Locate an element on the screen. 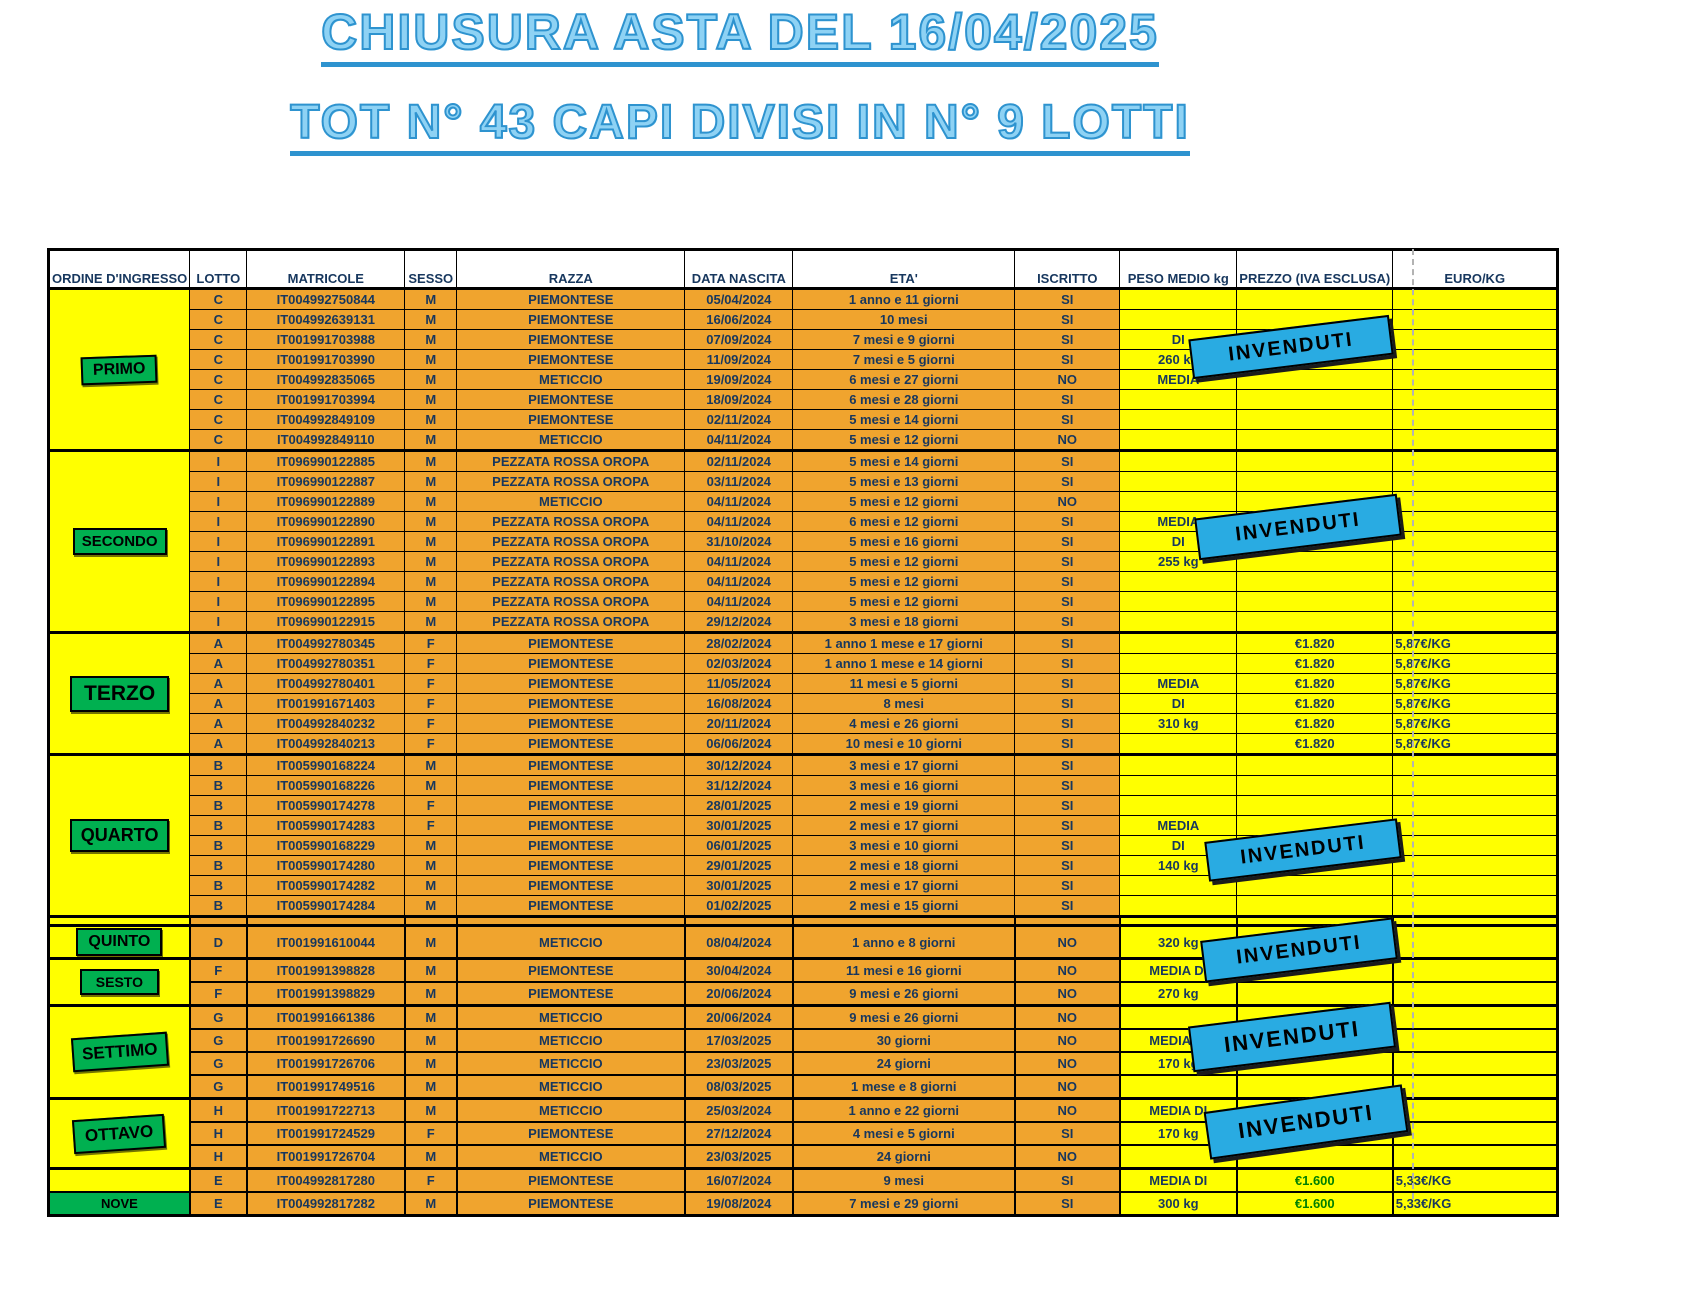  cell-matricola: IT096990122915 is located at coordinates (326, 622).